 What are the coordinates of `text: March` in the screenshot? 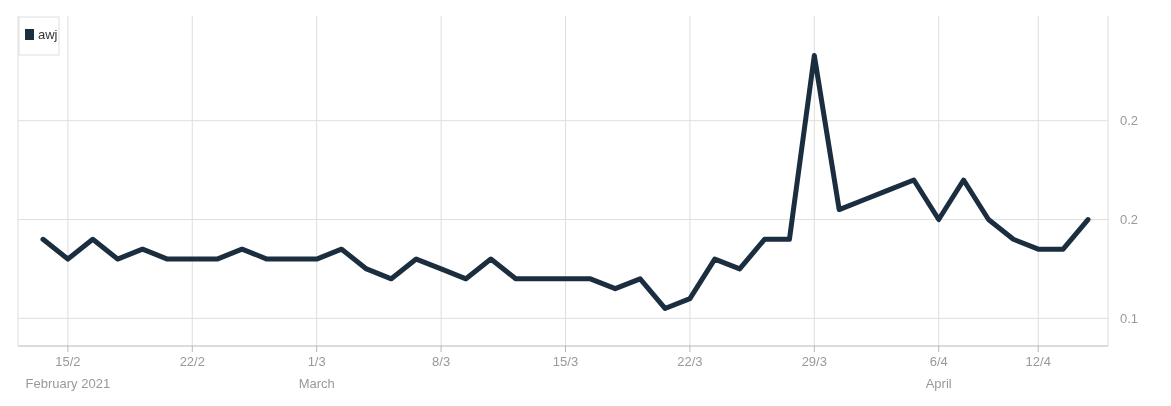 It's located at (316, 383).